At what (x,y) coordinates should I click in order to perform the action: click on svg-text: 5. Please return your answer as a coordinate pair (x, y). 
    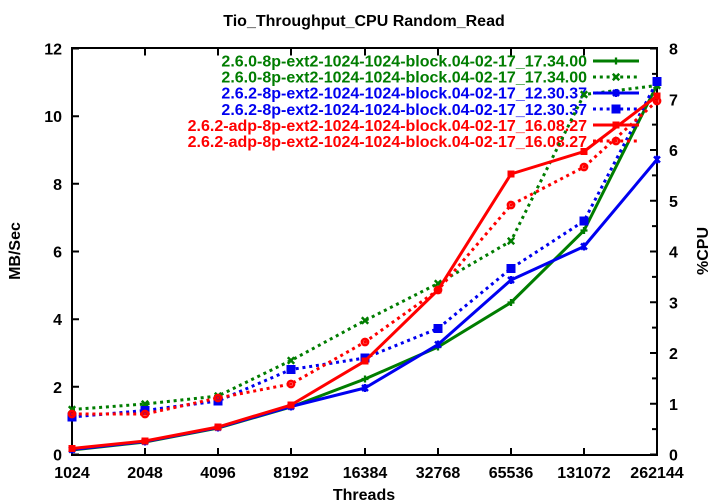
    Looking at the image, I should click on (673, 202).